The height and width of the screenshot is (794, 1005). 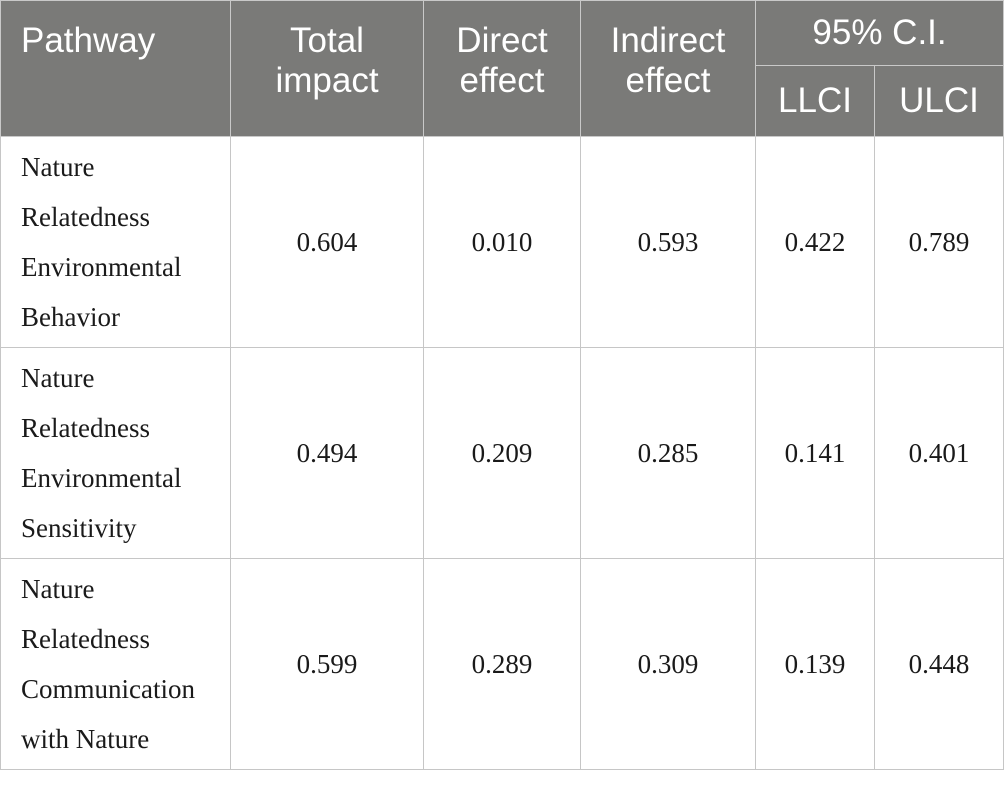 I want to click on cell-total-impact: 0.494, so click(x=327, y=453).